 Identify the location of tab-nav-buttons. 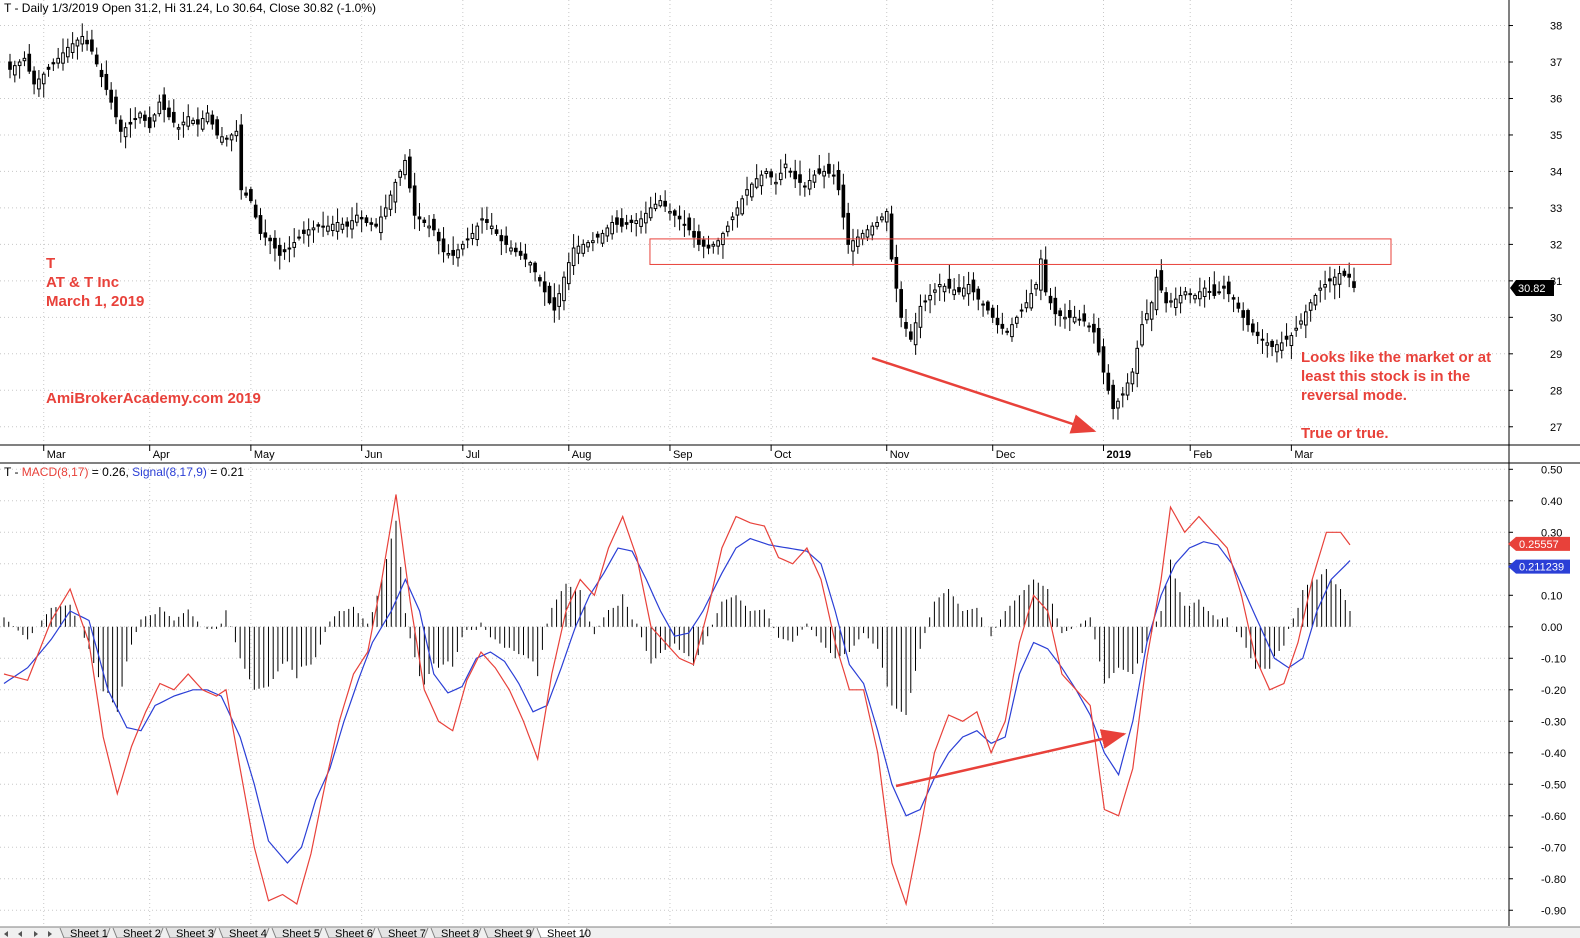
(28, 934).